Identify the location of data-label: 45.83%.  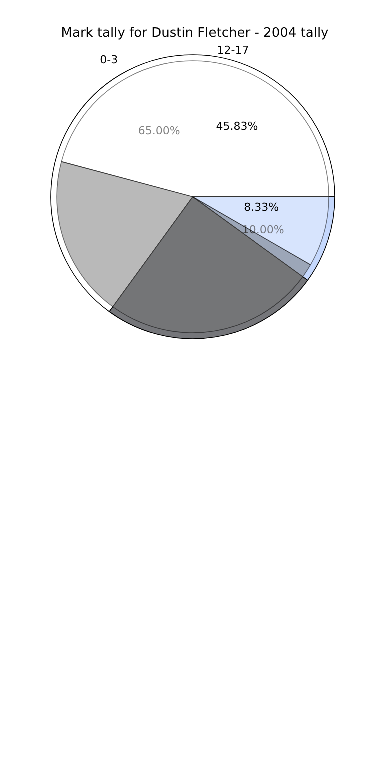
(237, 127).